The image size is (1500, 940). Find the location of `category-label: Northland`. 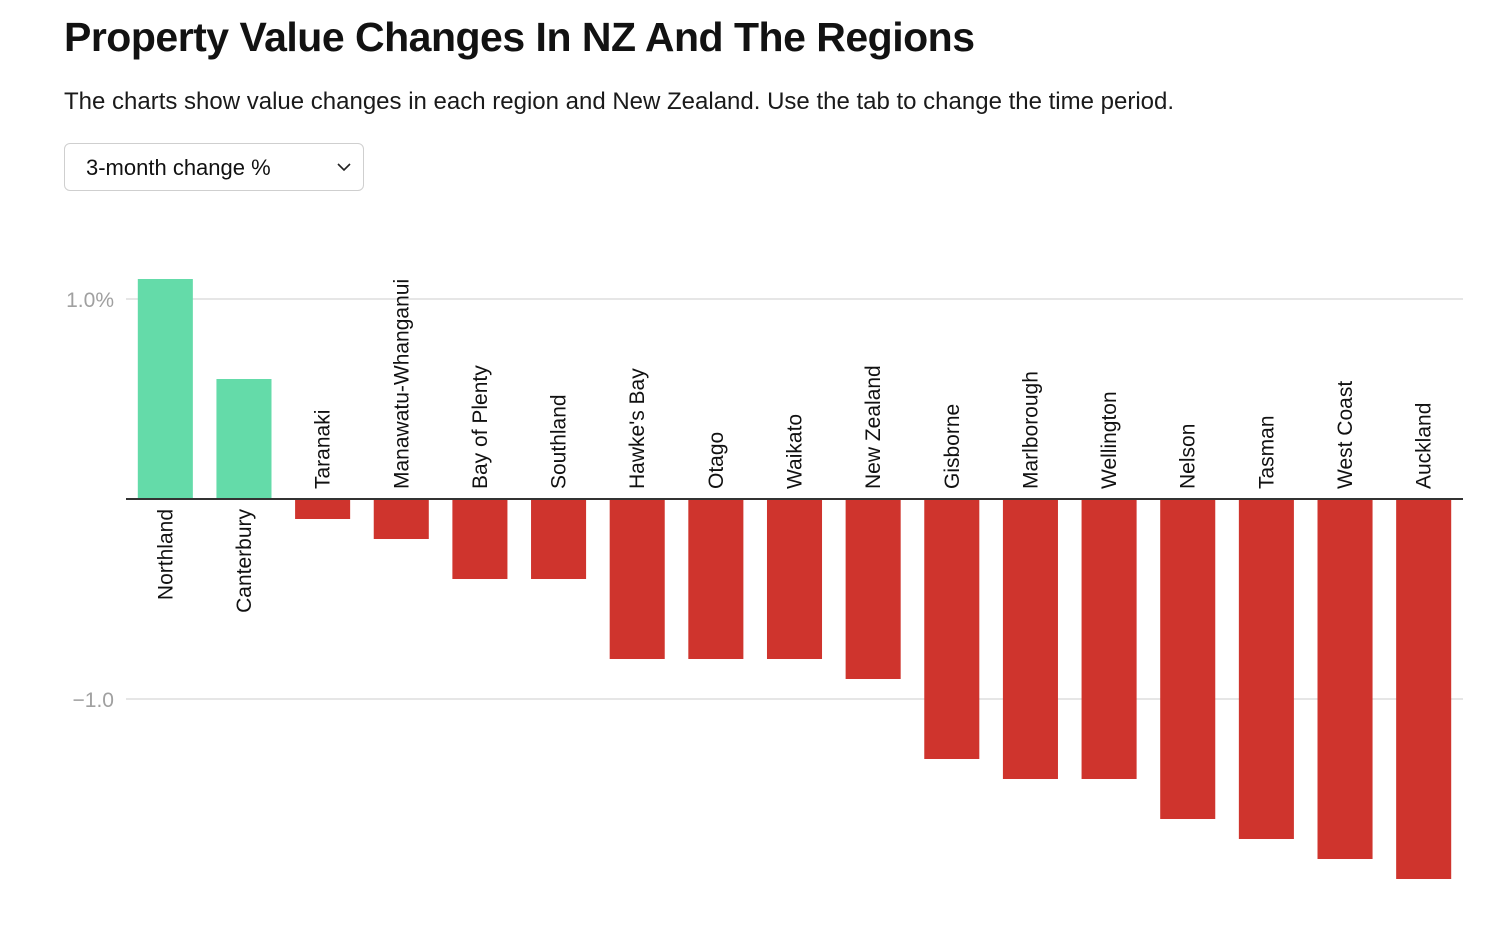

category-label: Northland is located at coordinates (165, 554).